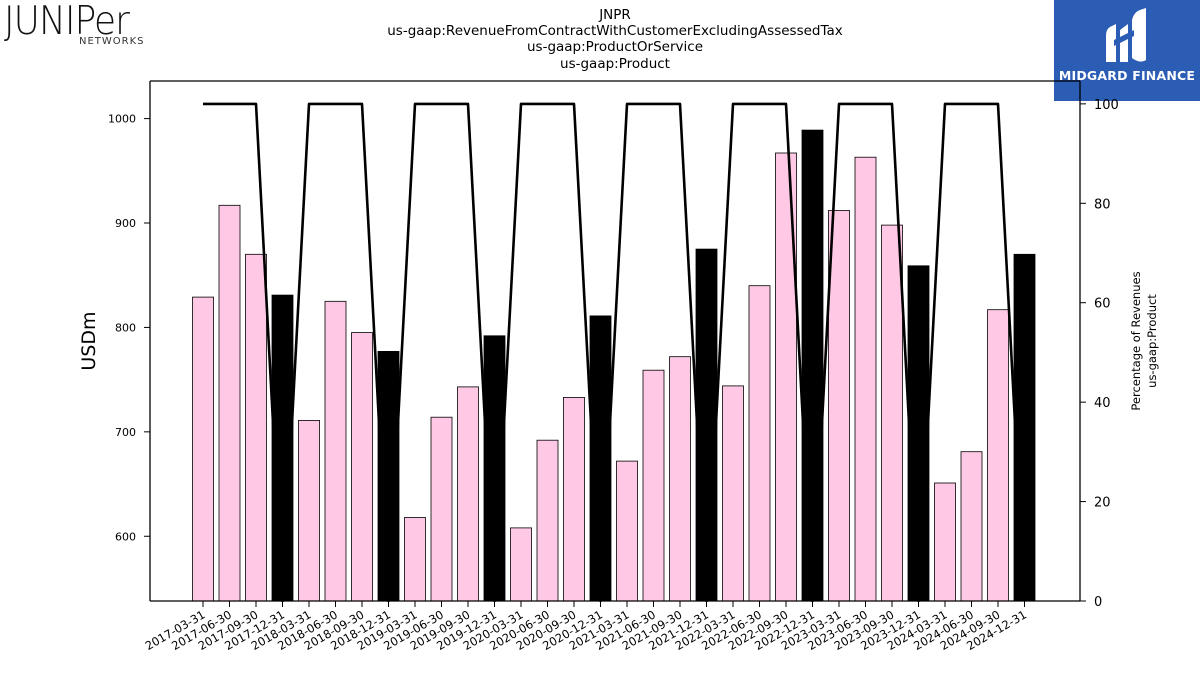 The height and width of the screenshot is (675, 1200). What do you see at coordinates (1098, 602) in the screenshot?
I see `y2-tick-label-0: 0` at bounding box center [1098, 602].